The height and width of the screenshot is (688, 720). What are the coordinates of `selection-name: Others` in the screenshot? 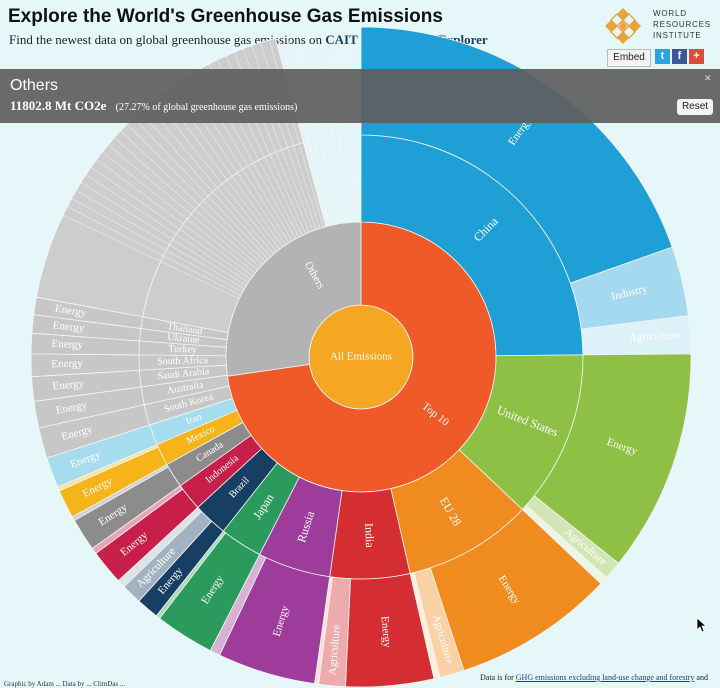 It's located at (34, 85).